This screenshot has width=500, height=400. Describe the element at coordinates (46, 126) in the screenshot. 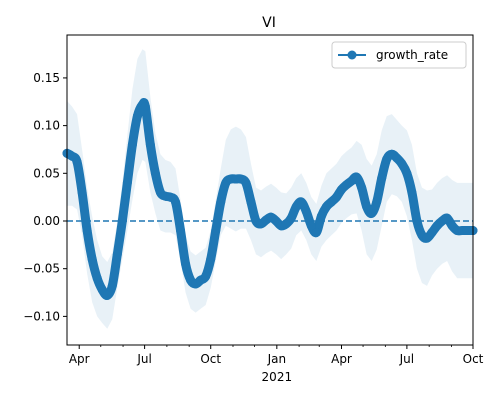

I see `y-tick-label: 0.10` at that location.